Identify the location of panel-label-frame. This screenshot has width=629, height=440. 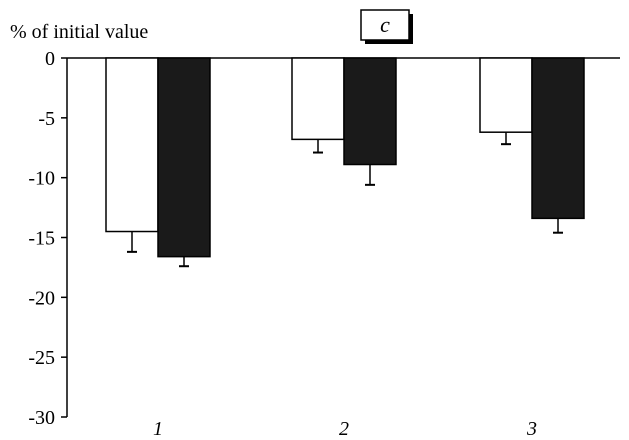
(385, 25).